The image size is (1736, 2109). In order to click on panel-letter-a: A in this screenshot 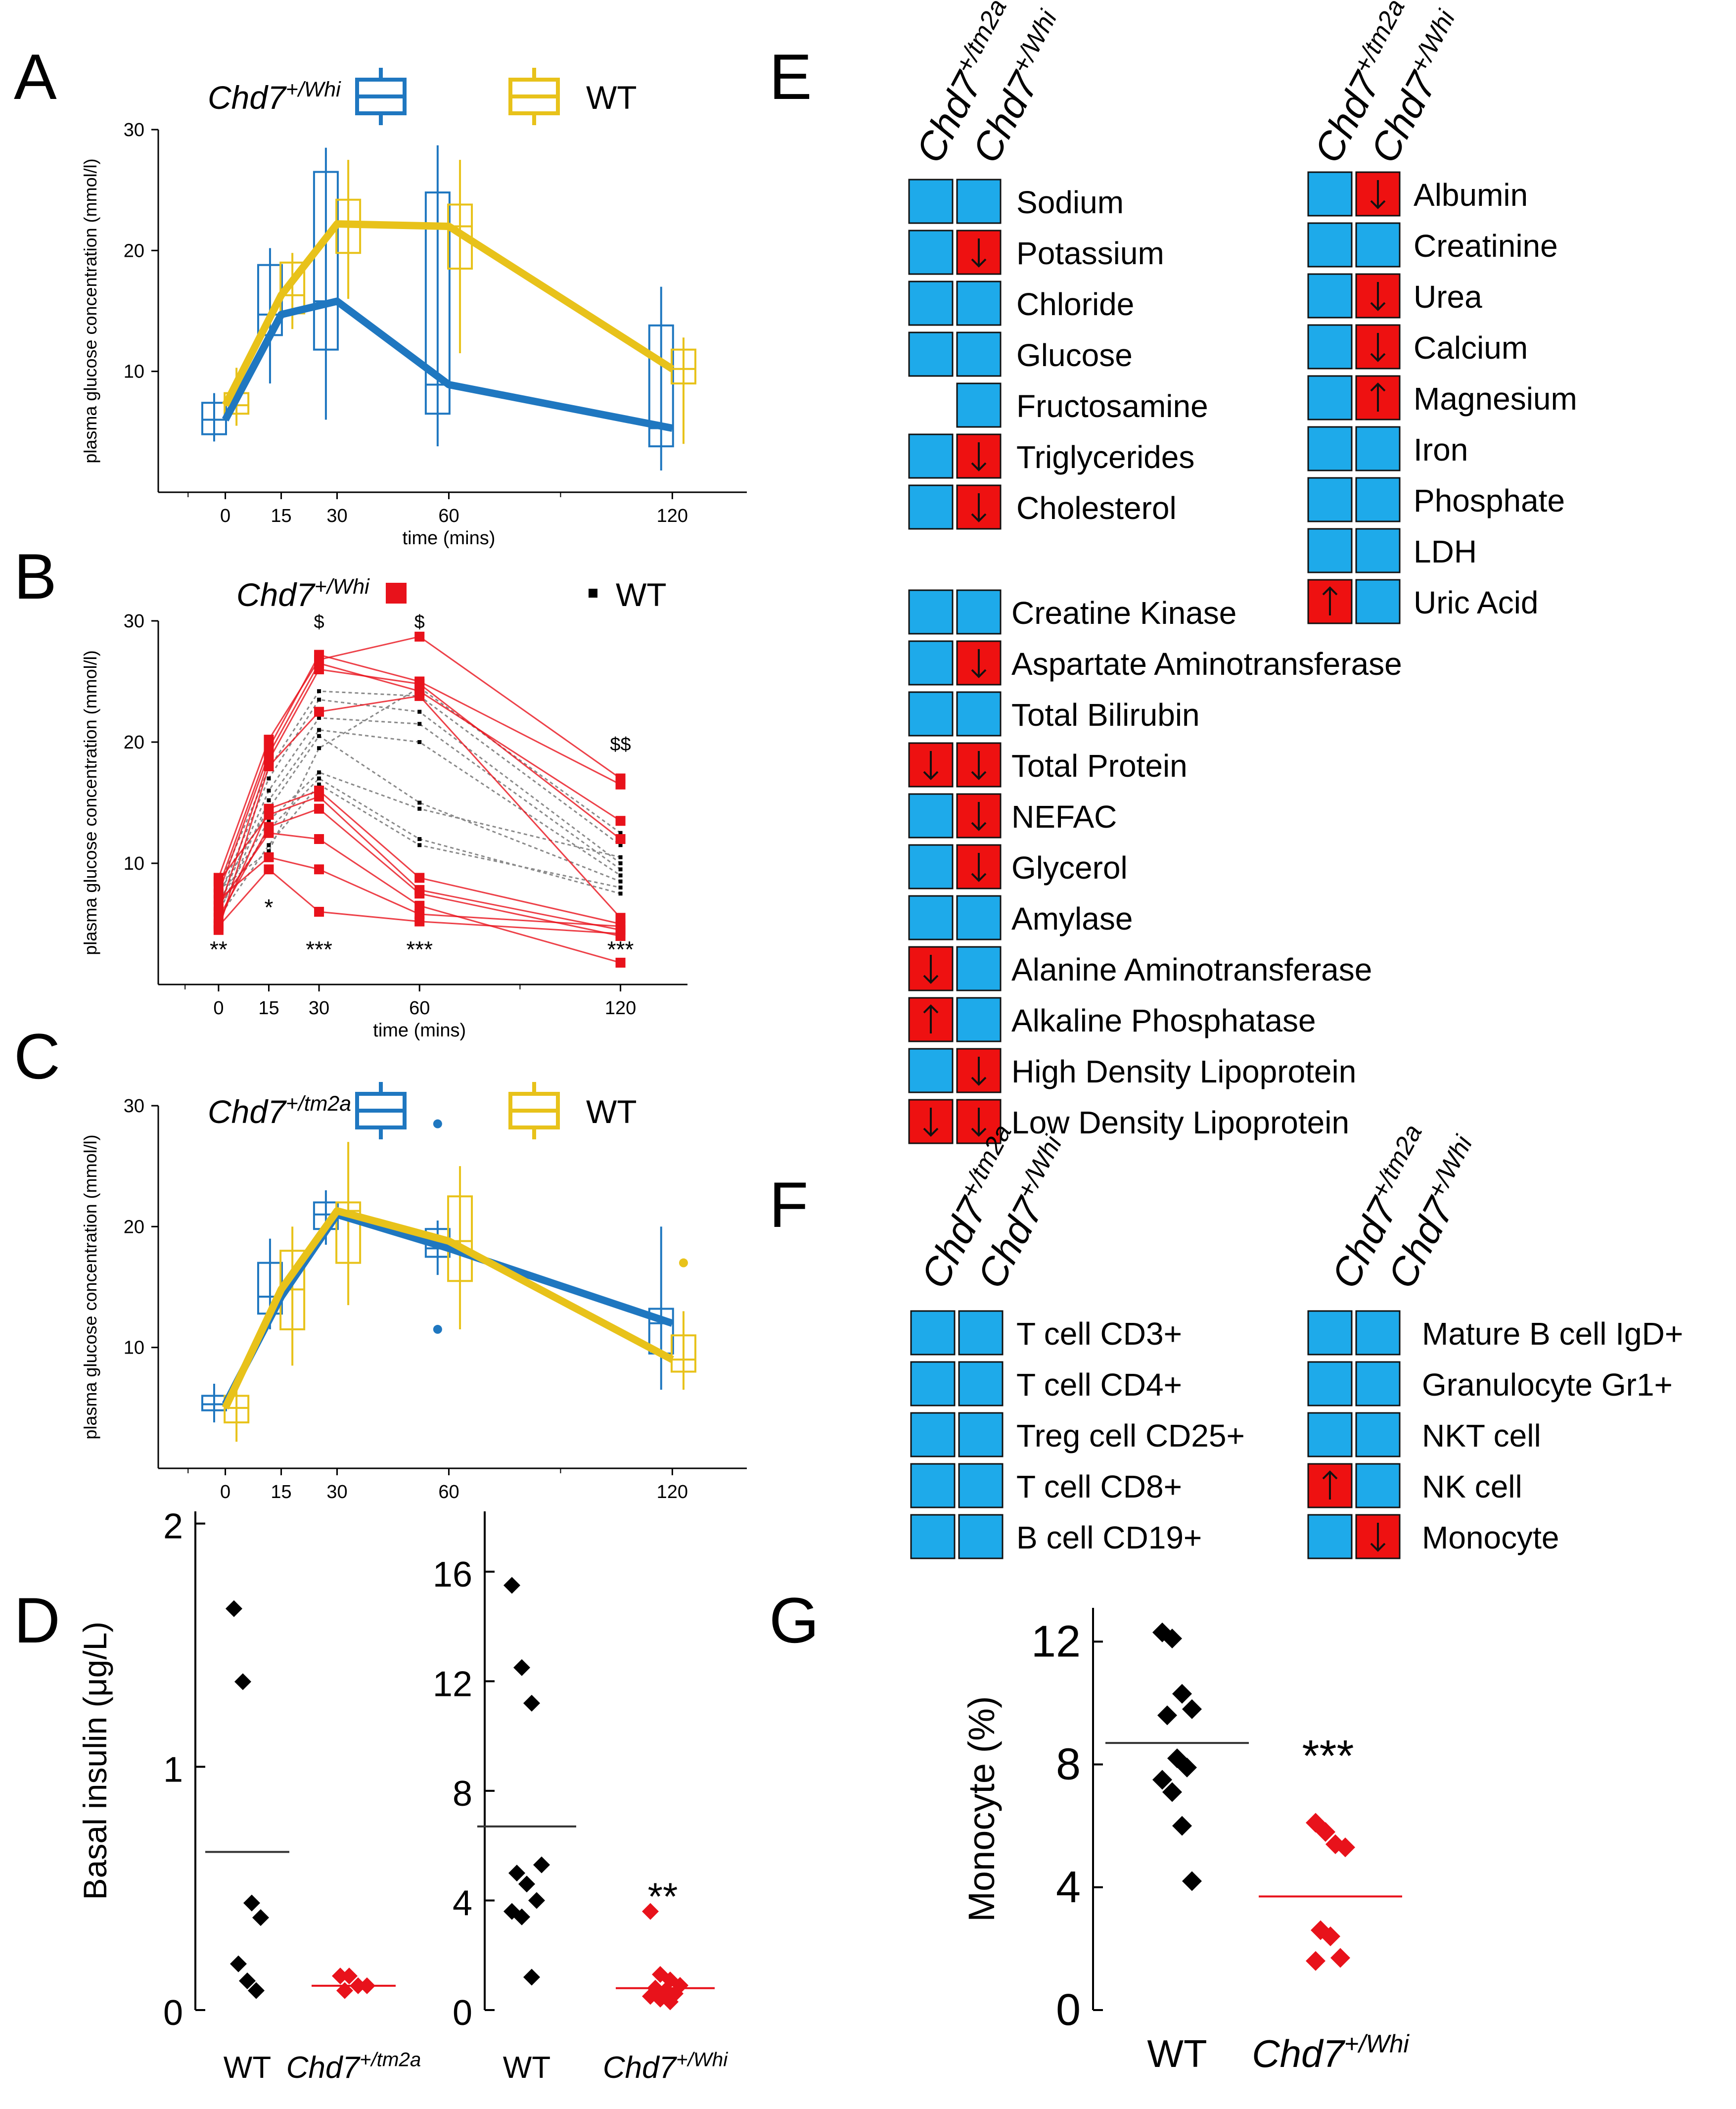, I will do `click(35, 77)`.